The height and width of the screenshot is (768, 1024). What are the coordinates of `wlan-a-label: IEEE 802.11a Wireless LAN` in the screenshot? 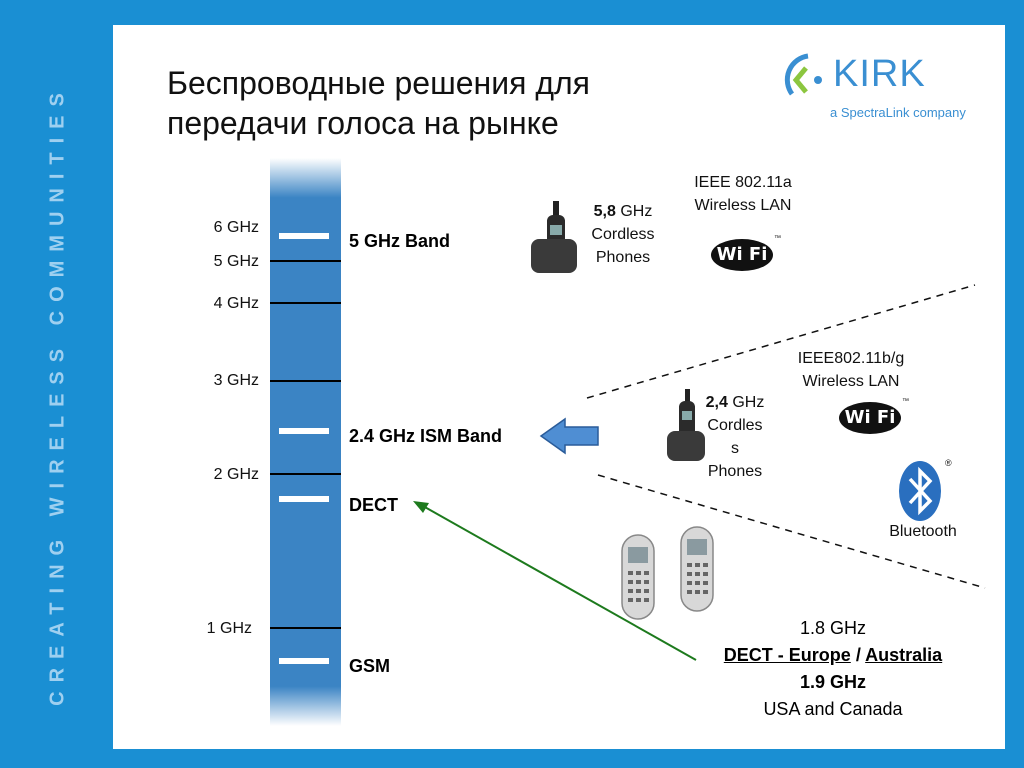 It's located at (743, 194).